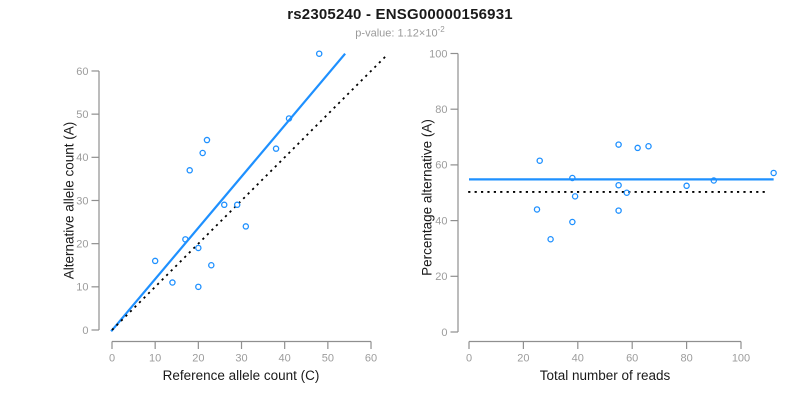 Image resolution: width=800 pixels, height=400 pixels. What do you see at coordinates (82, 201) in the screenshot?
I see `y-tick-label: 30` at bounding box center [82, 201].